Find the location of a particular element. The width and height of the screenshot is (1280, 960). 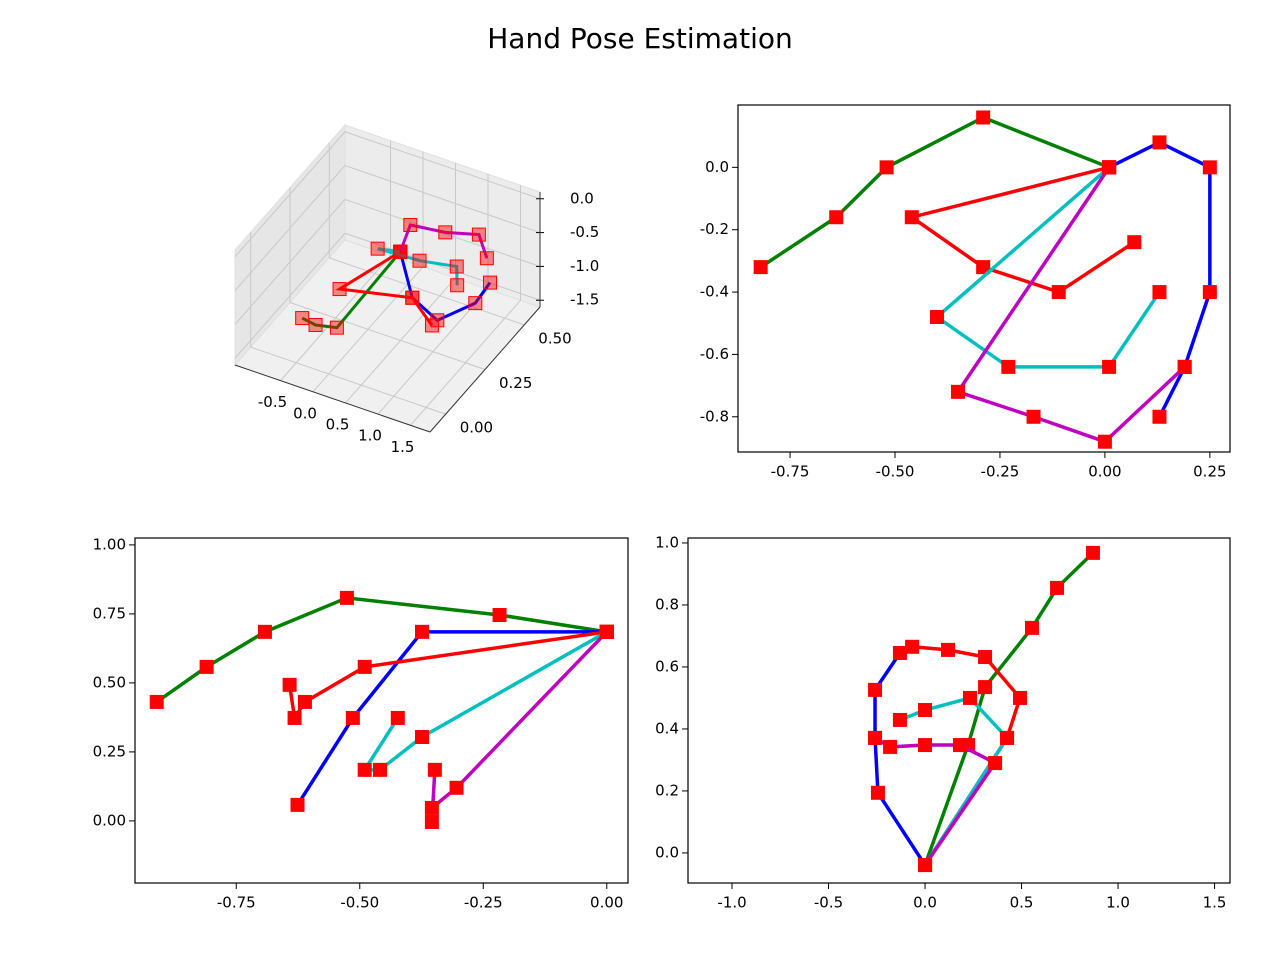

z-tick-label: -0.5 is located at coordinates (584, 232).